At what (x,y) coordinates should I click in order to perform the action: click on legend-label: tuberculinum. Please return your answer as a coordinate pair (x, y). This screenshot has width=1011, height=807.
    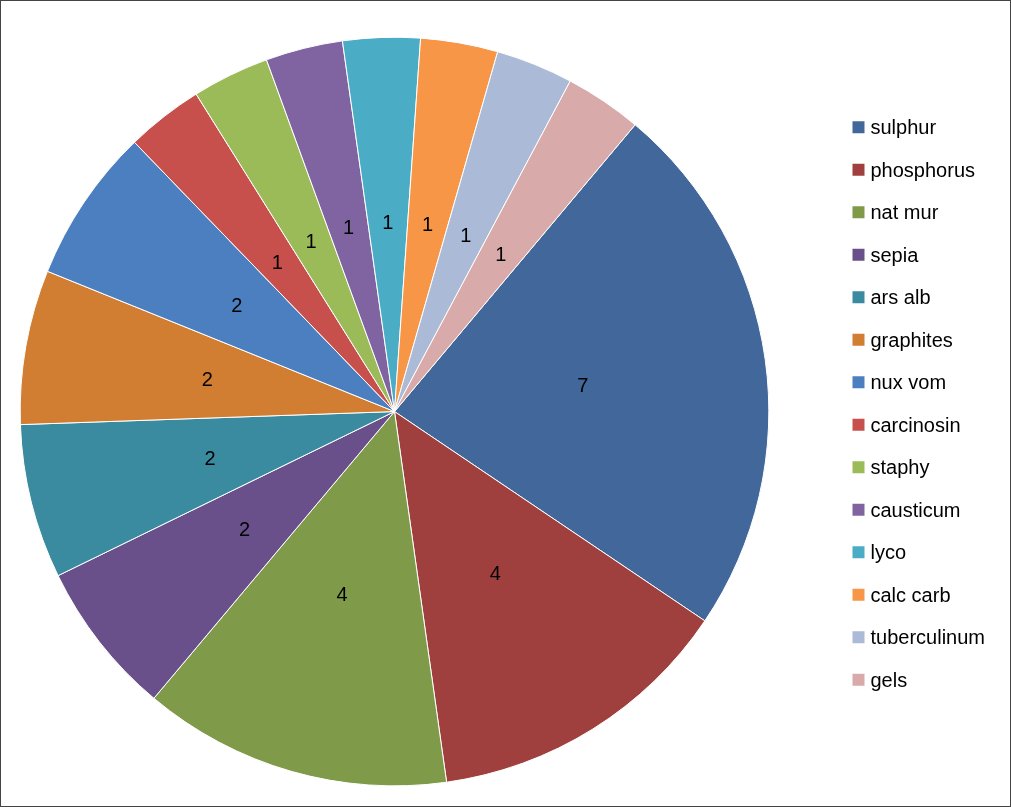
    Looking at the image, I should click on (928, 637).